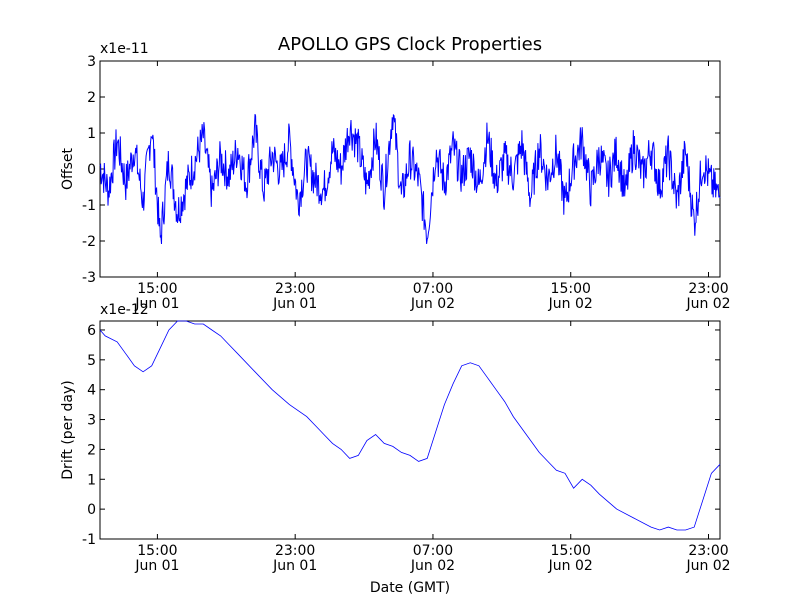 The width and height of the screenshot is (800, 600). Describe the element at coordinates (91, 391) in the screenshot. I see `drift-y-tick-label: 4` at that location.